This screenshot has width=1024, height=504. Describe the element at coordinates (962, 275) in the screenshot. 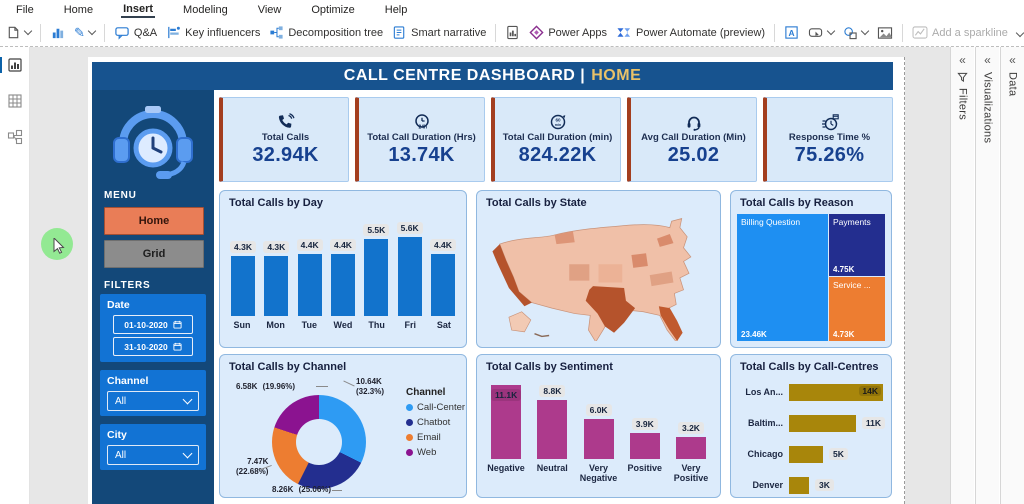

I see `filters-pane-collapsed: « Filters` at that location.